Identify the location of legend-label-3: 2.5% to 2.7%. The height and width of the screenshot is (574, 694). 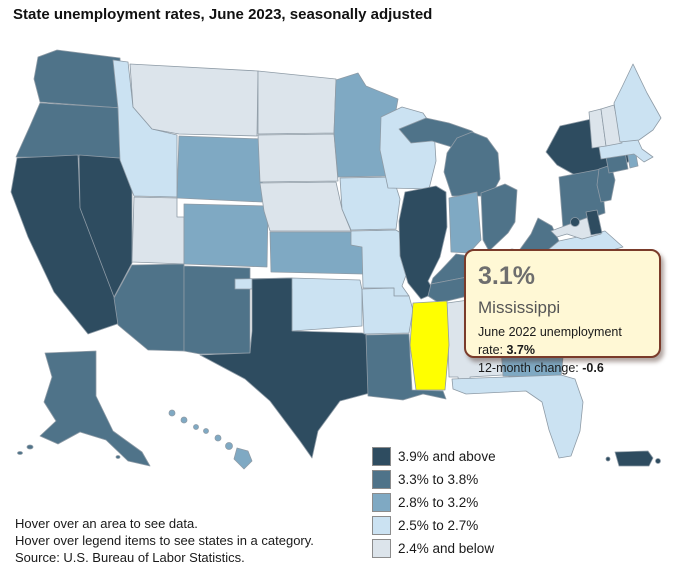
(438, 525).